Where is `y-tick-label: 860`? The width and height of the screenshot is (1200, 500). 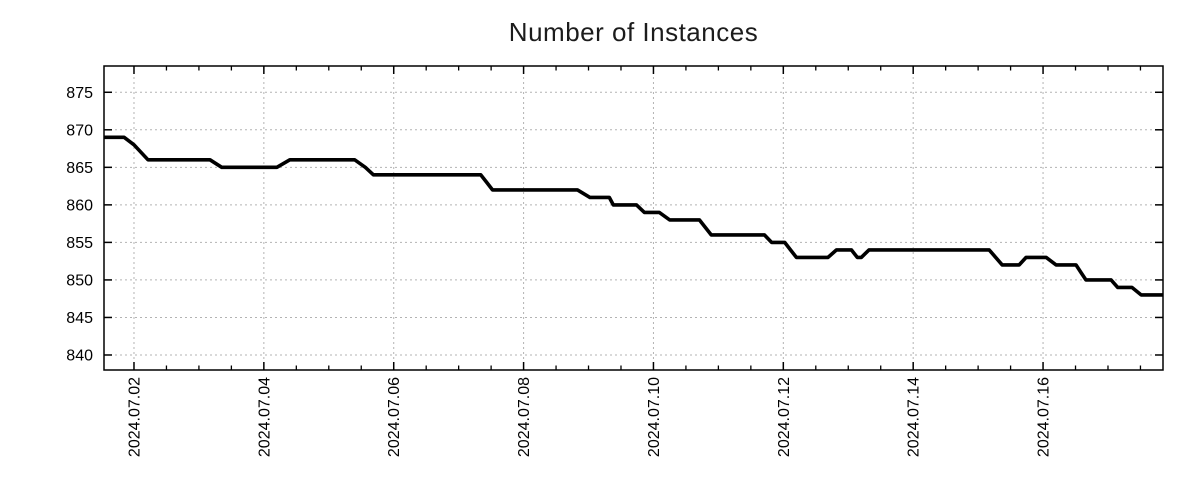 y-tick-label: 860 is located at coordinates (79, 205).